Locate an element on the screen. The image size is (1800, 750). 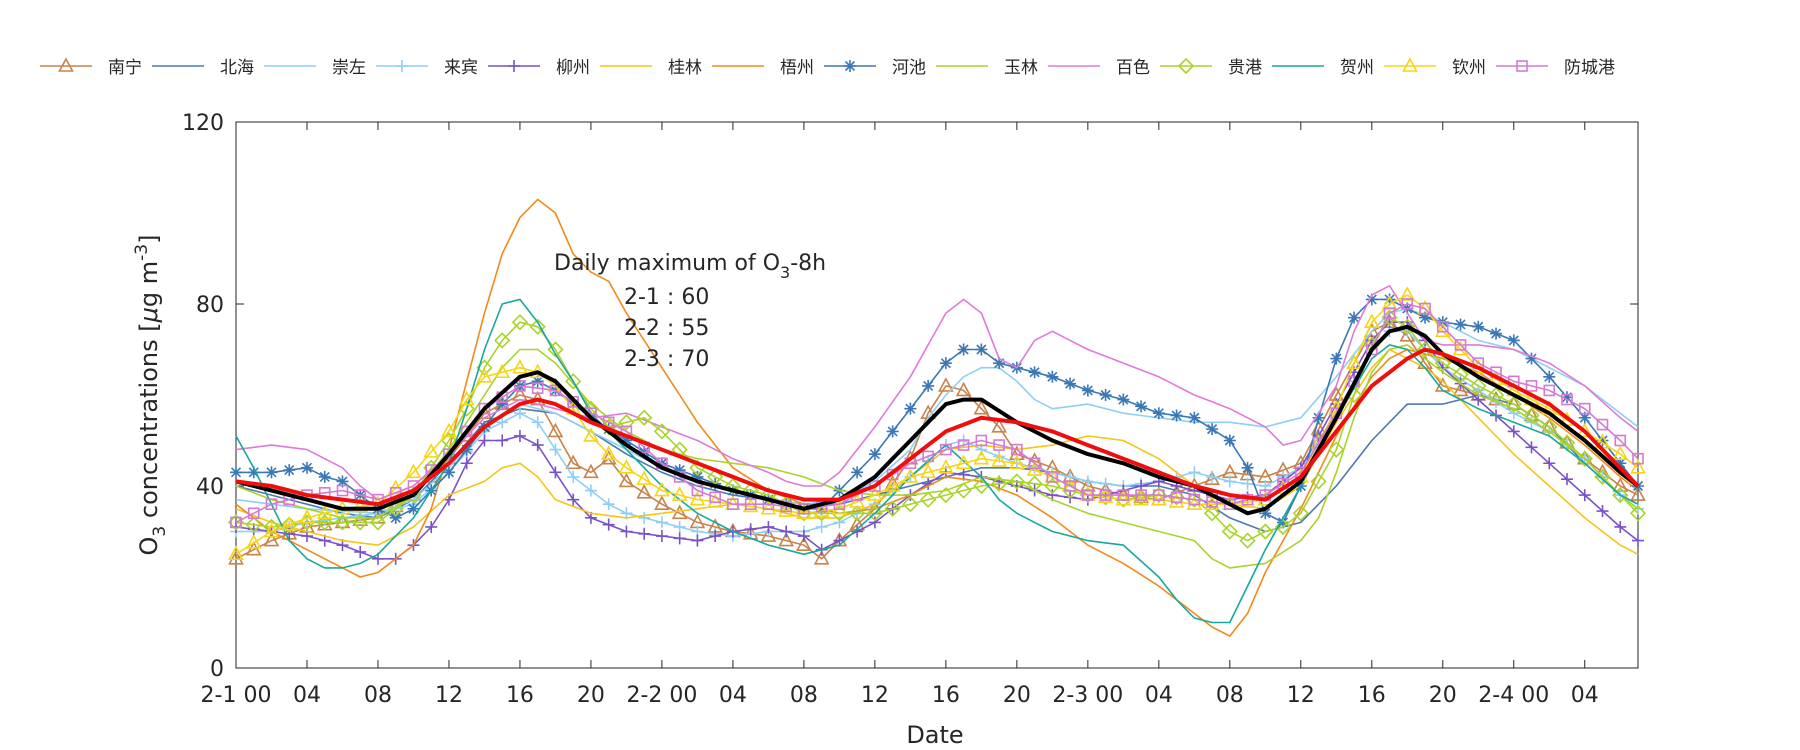
x-tick-label: 2-3 00 is located at coordinates (1087, 695).